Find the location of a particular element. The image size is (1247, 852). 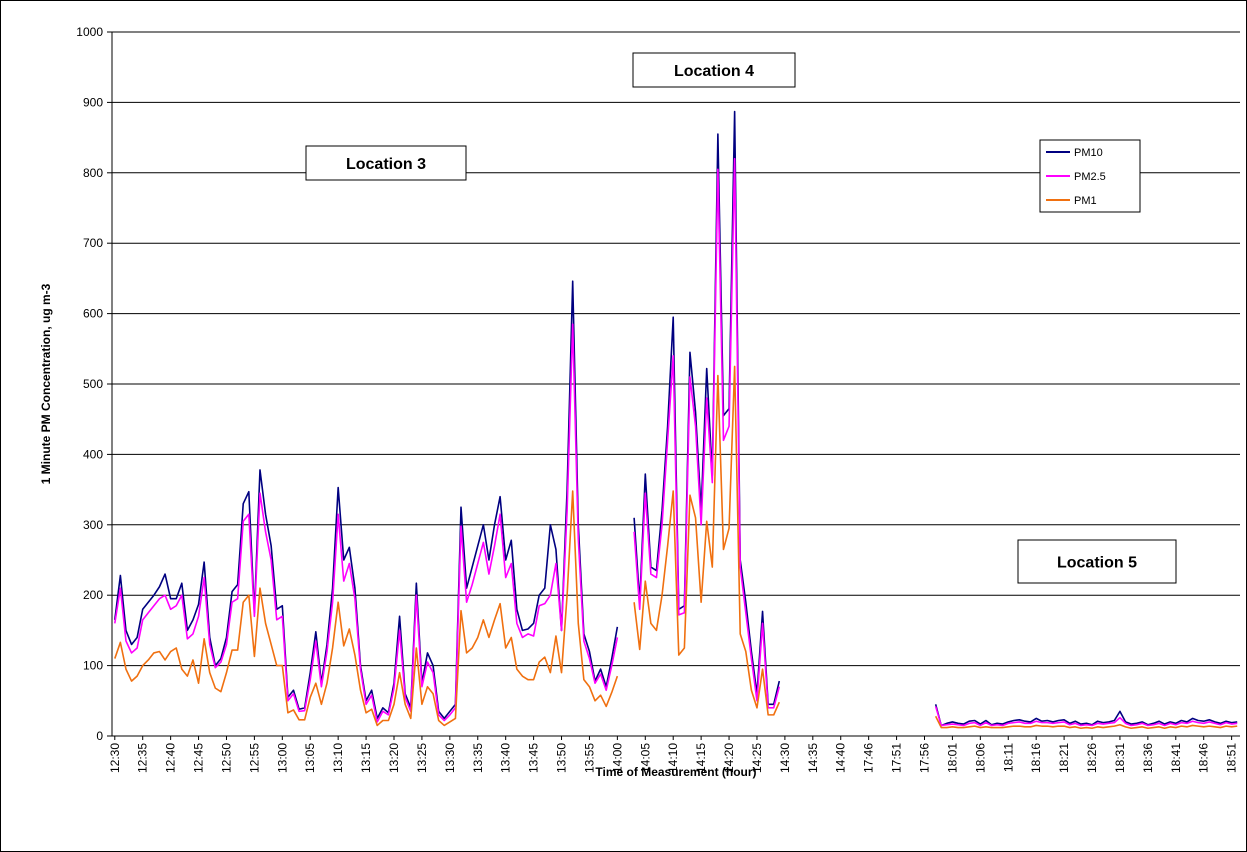

x-tick-label: 18:51 is located at coordinates (1232, 758).